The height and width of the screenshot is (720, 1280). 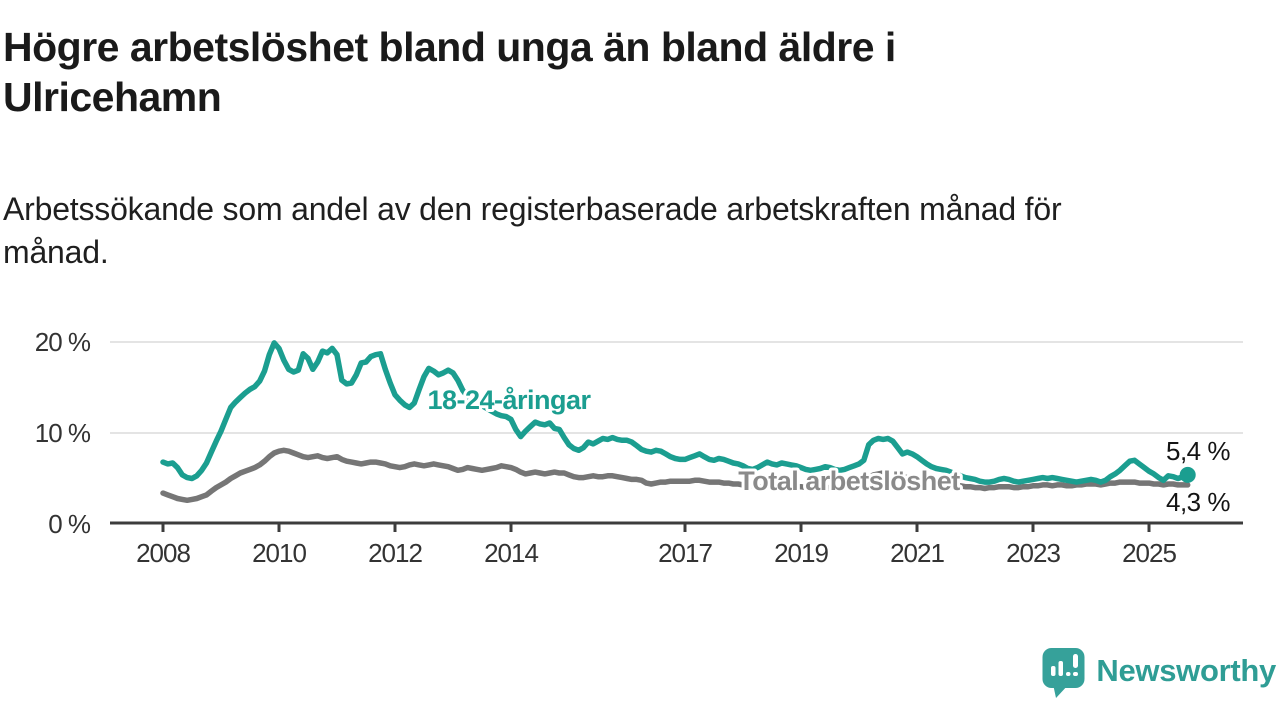 I want to click on series-label-youth: 18-24-åringar, so click(x=509, y=400).